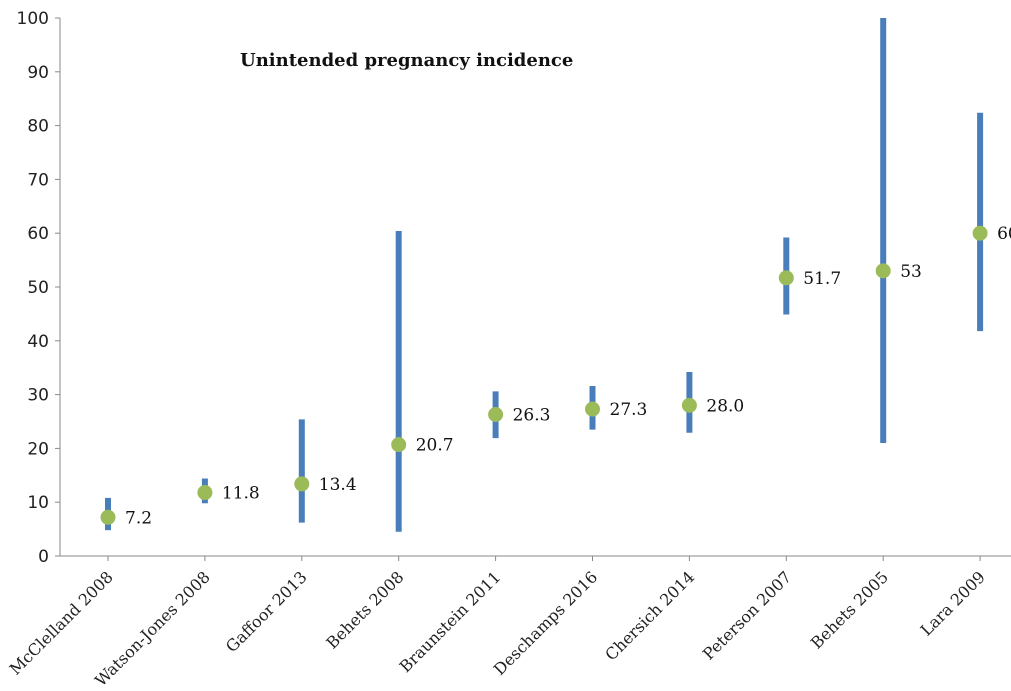  I want to click on data-label: 7.2, so click(138, 518).